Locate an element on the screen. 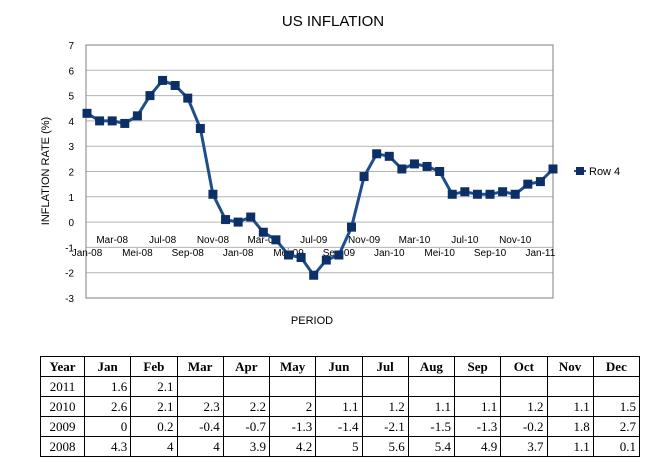 This screenshot has height=462, width=652. column-header: Apr is located at coordinates (246, 366).